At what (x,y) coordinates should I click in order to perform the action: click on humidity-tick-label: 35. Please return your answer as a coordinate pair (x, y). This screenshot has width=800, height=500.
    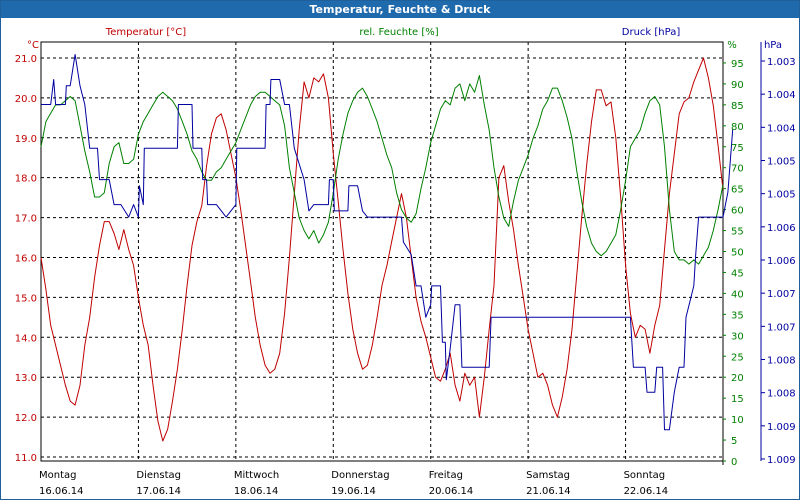
    Looking at the image, I should click on (737, 315).